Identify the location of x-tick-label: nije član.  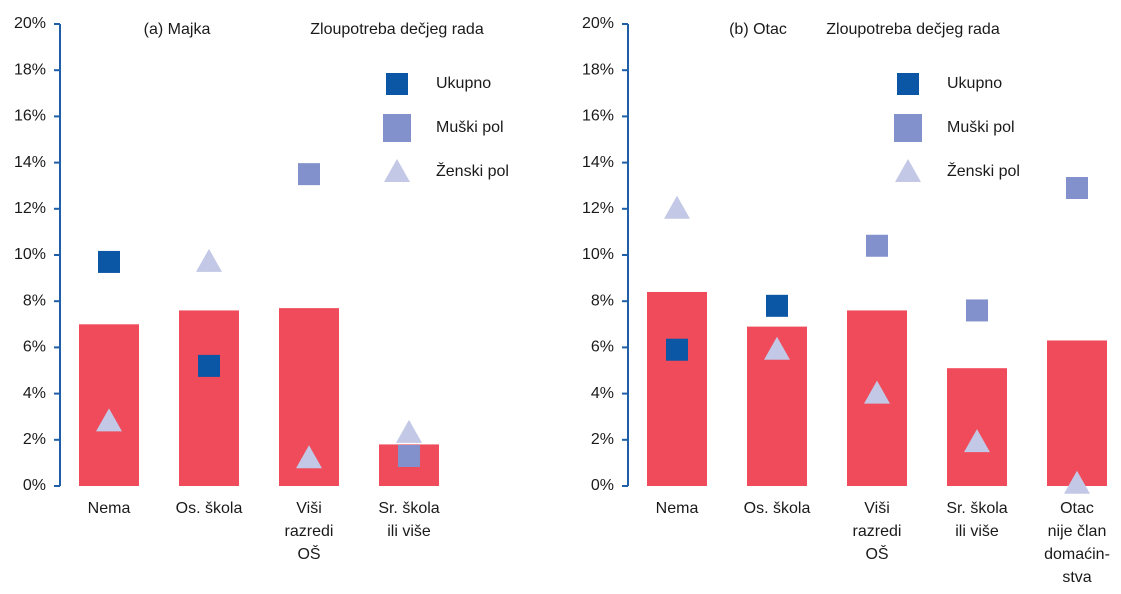
(1077, 531).